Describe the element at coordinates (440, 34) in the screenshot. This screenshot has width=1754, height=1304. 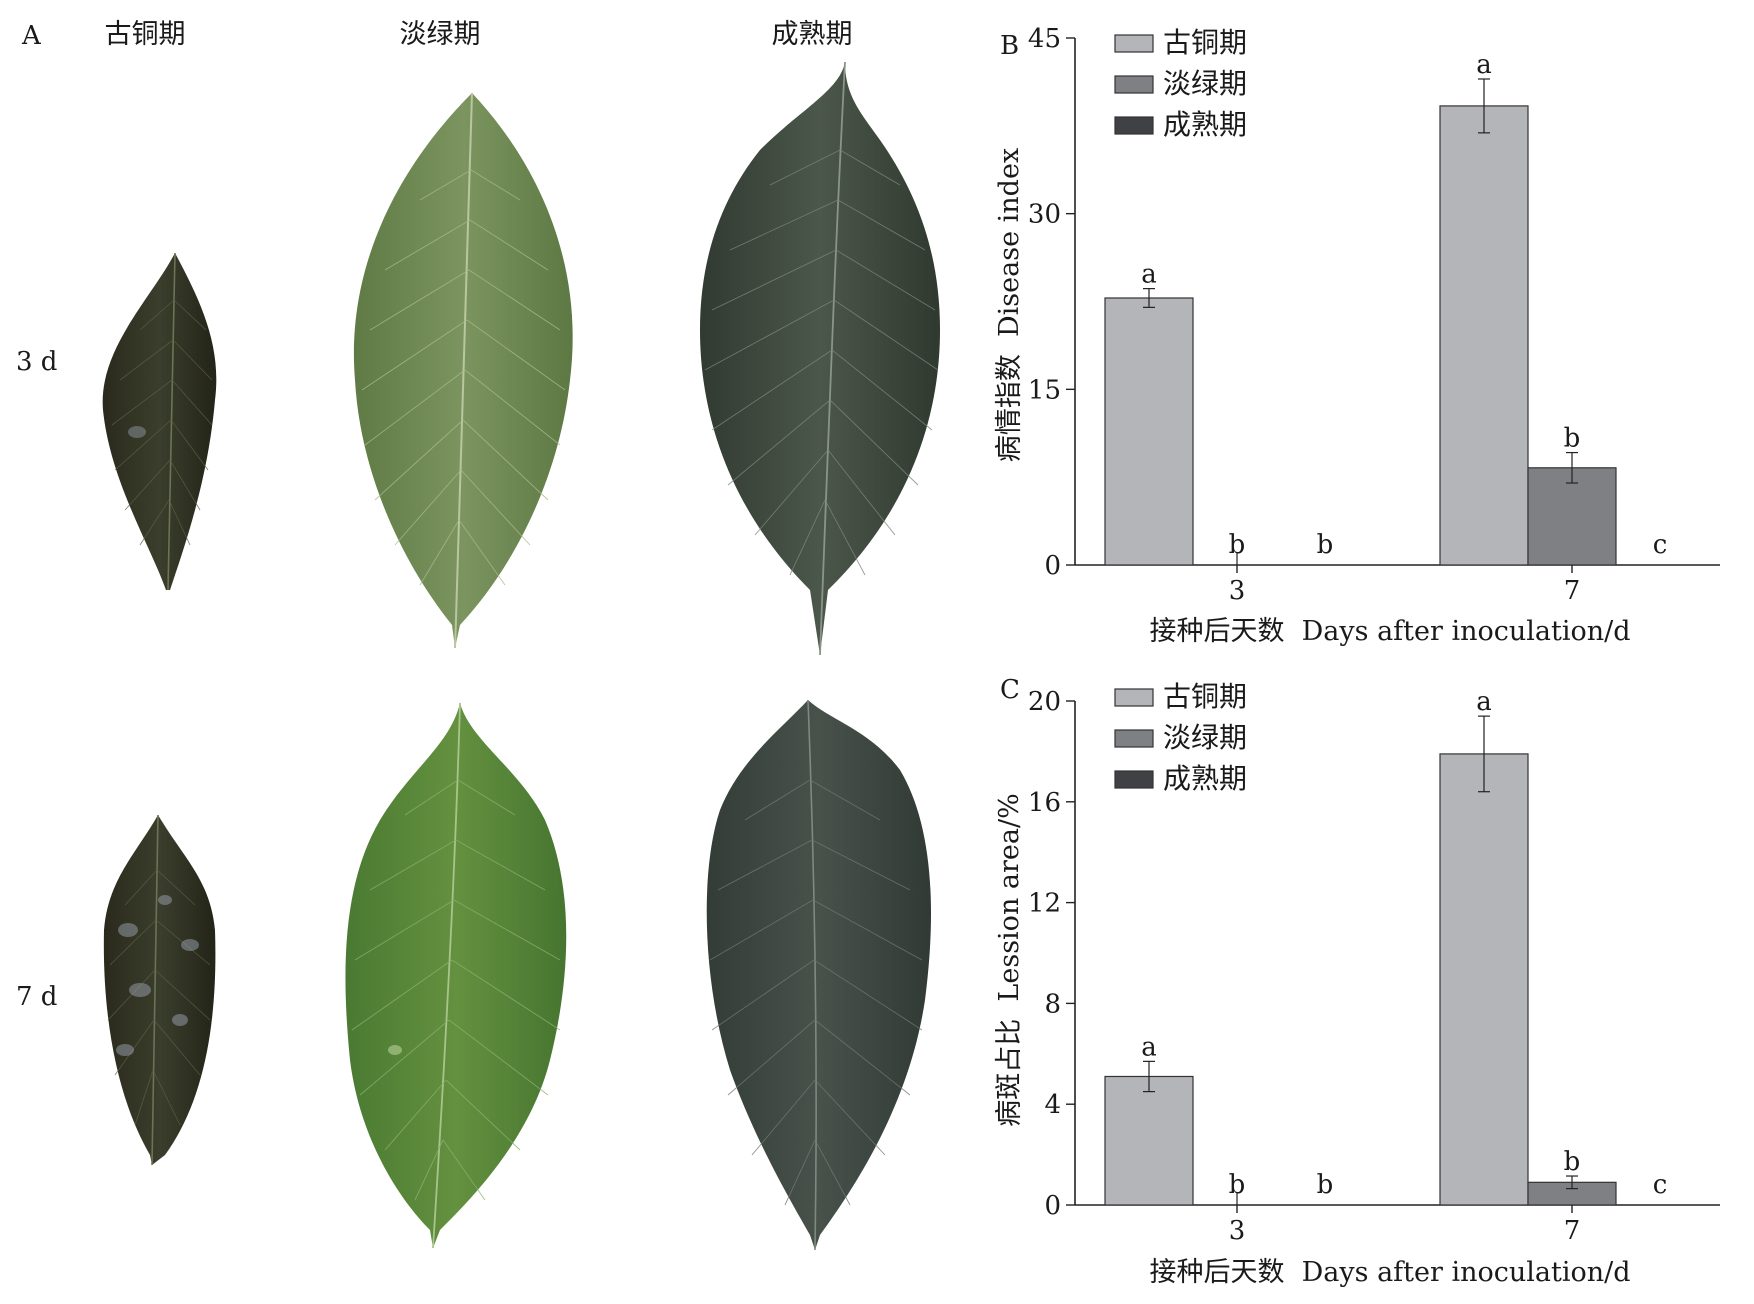
I see `column-label-light-green: 淡绿期` at that location.